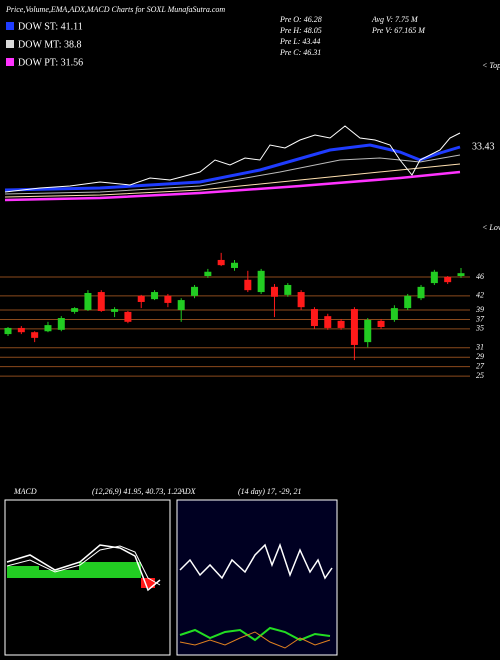 Image resolution: width=500 pixels, height=660 pixels. What do you see at coordinates (50, 62) in the screenshot?
I see `legend-label: DOW PT: 31.56` at bounding box center [50, 62].